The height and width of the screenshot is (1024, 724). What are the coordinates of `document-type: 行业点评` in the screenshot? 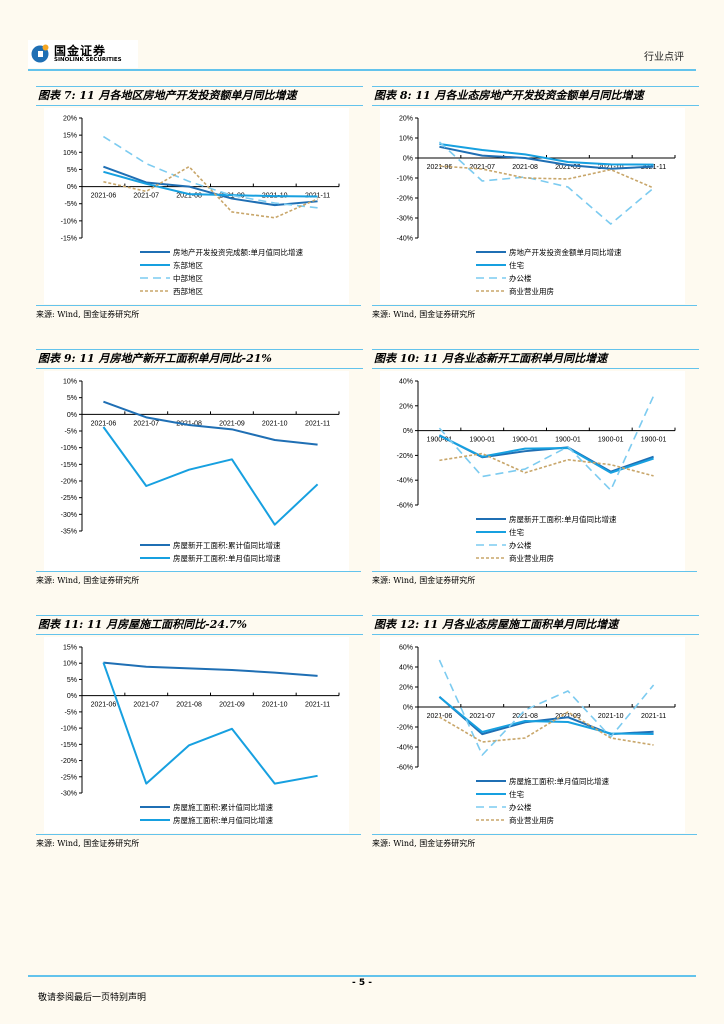 It's located at (664, 57).